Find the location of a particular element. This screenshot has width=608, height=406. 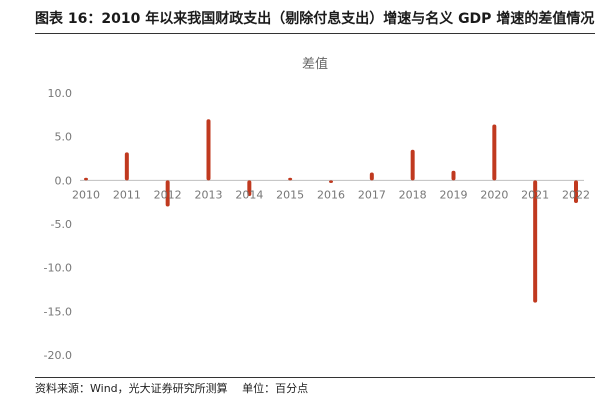

figure-source: 资料来源：Wind，光大证券研究所测算 单位：百分点 is located at coordinates (172, 388).